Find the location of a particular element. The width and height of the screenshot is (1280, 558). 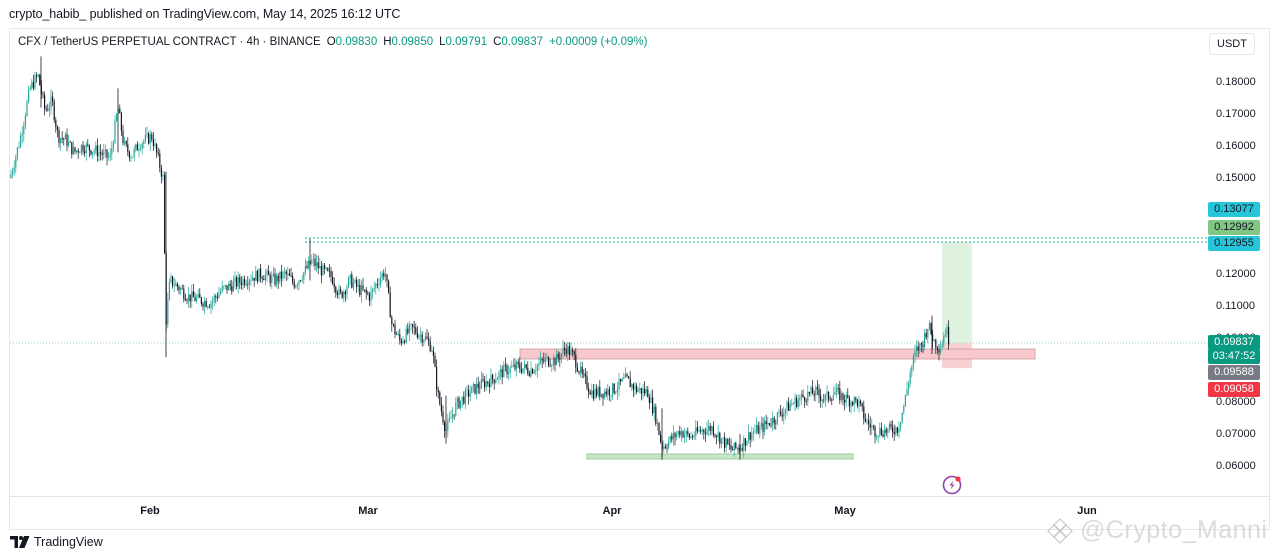

time-tick-mar: Mar is located at coordinates (368, 511).